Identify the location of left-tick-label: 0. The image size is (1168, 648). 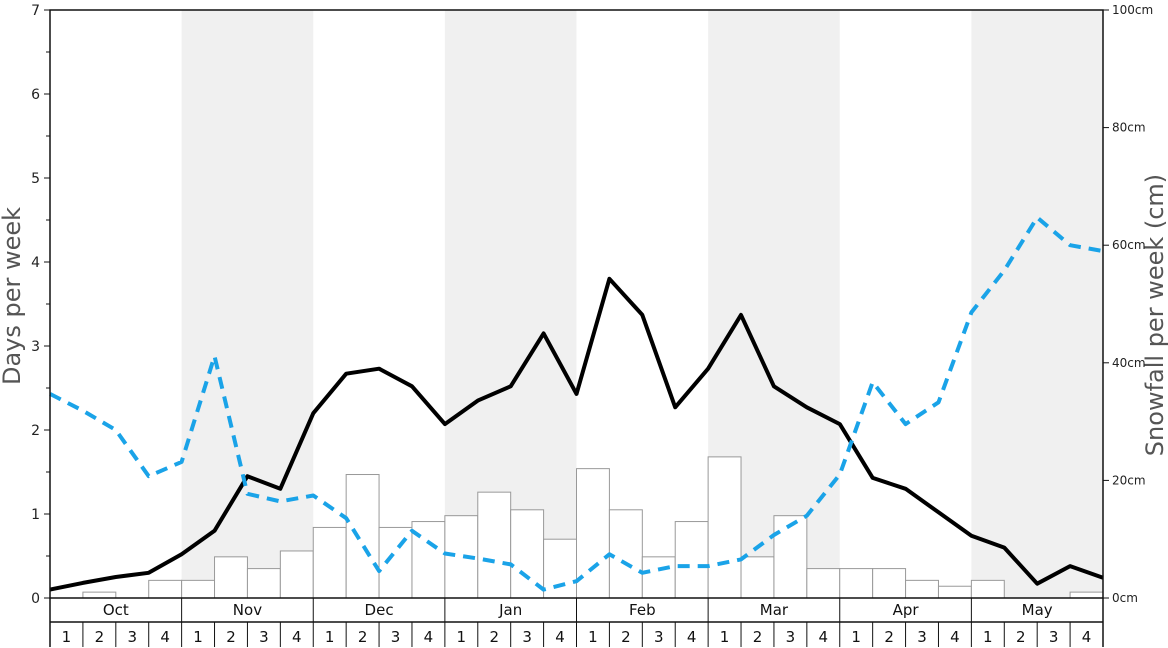
(35, 599).